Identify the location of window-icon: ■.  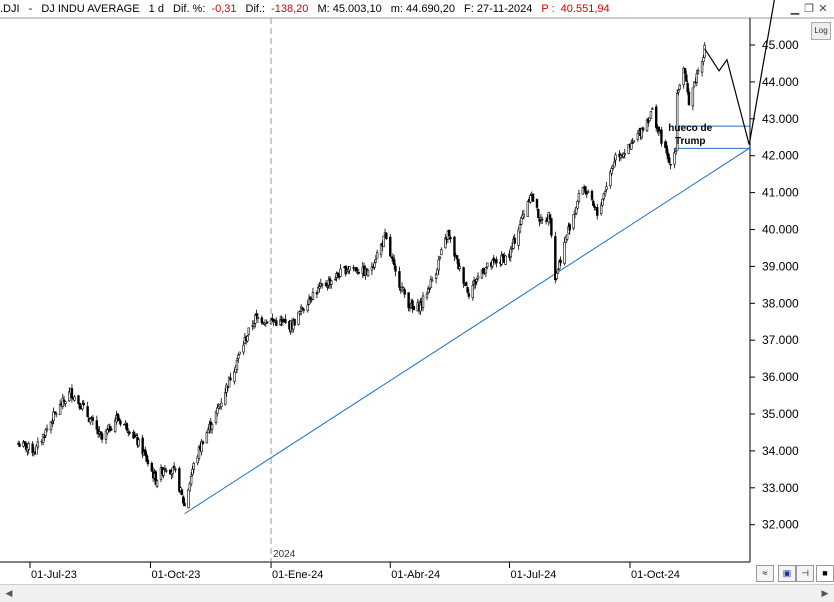
(825, 573).